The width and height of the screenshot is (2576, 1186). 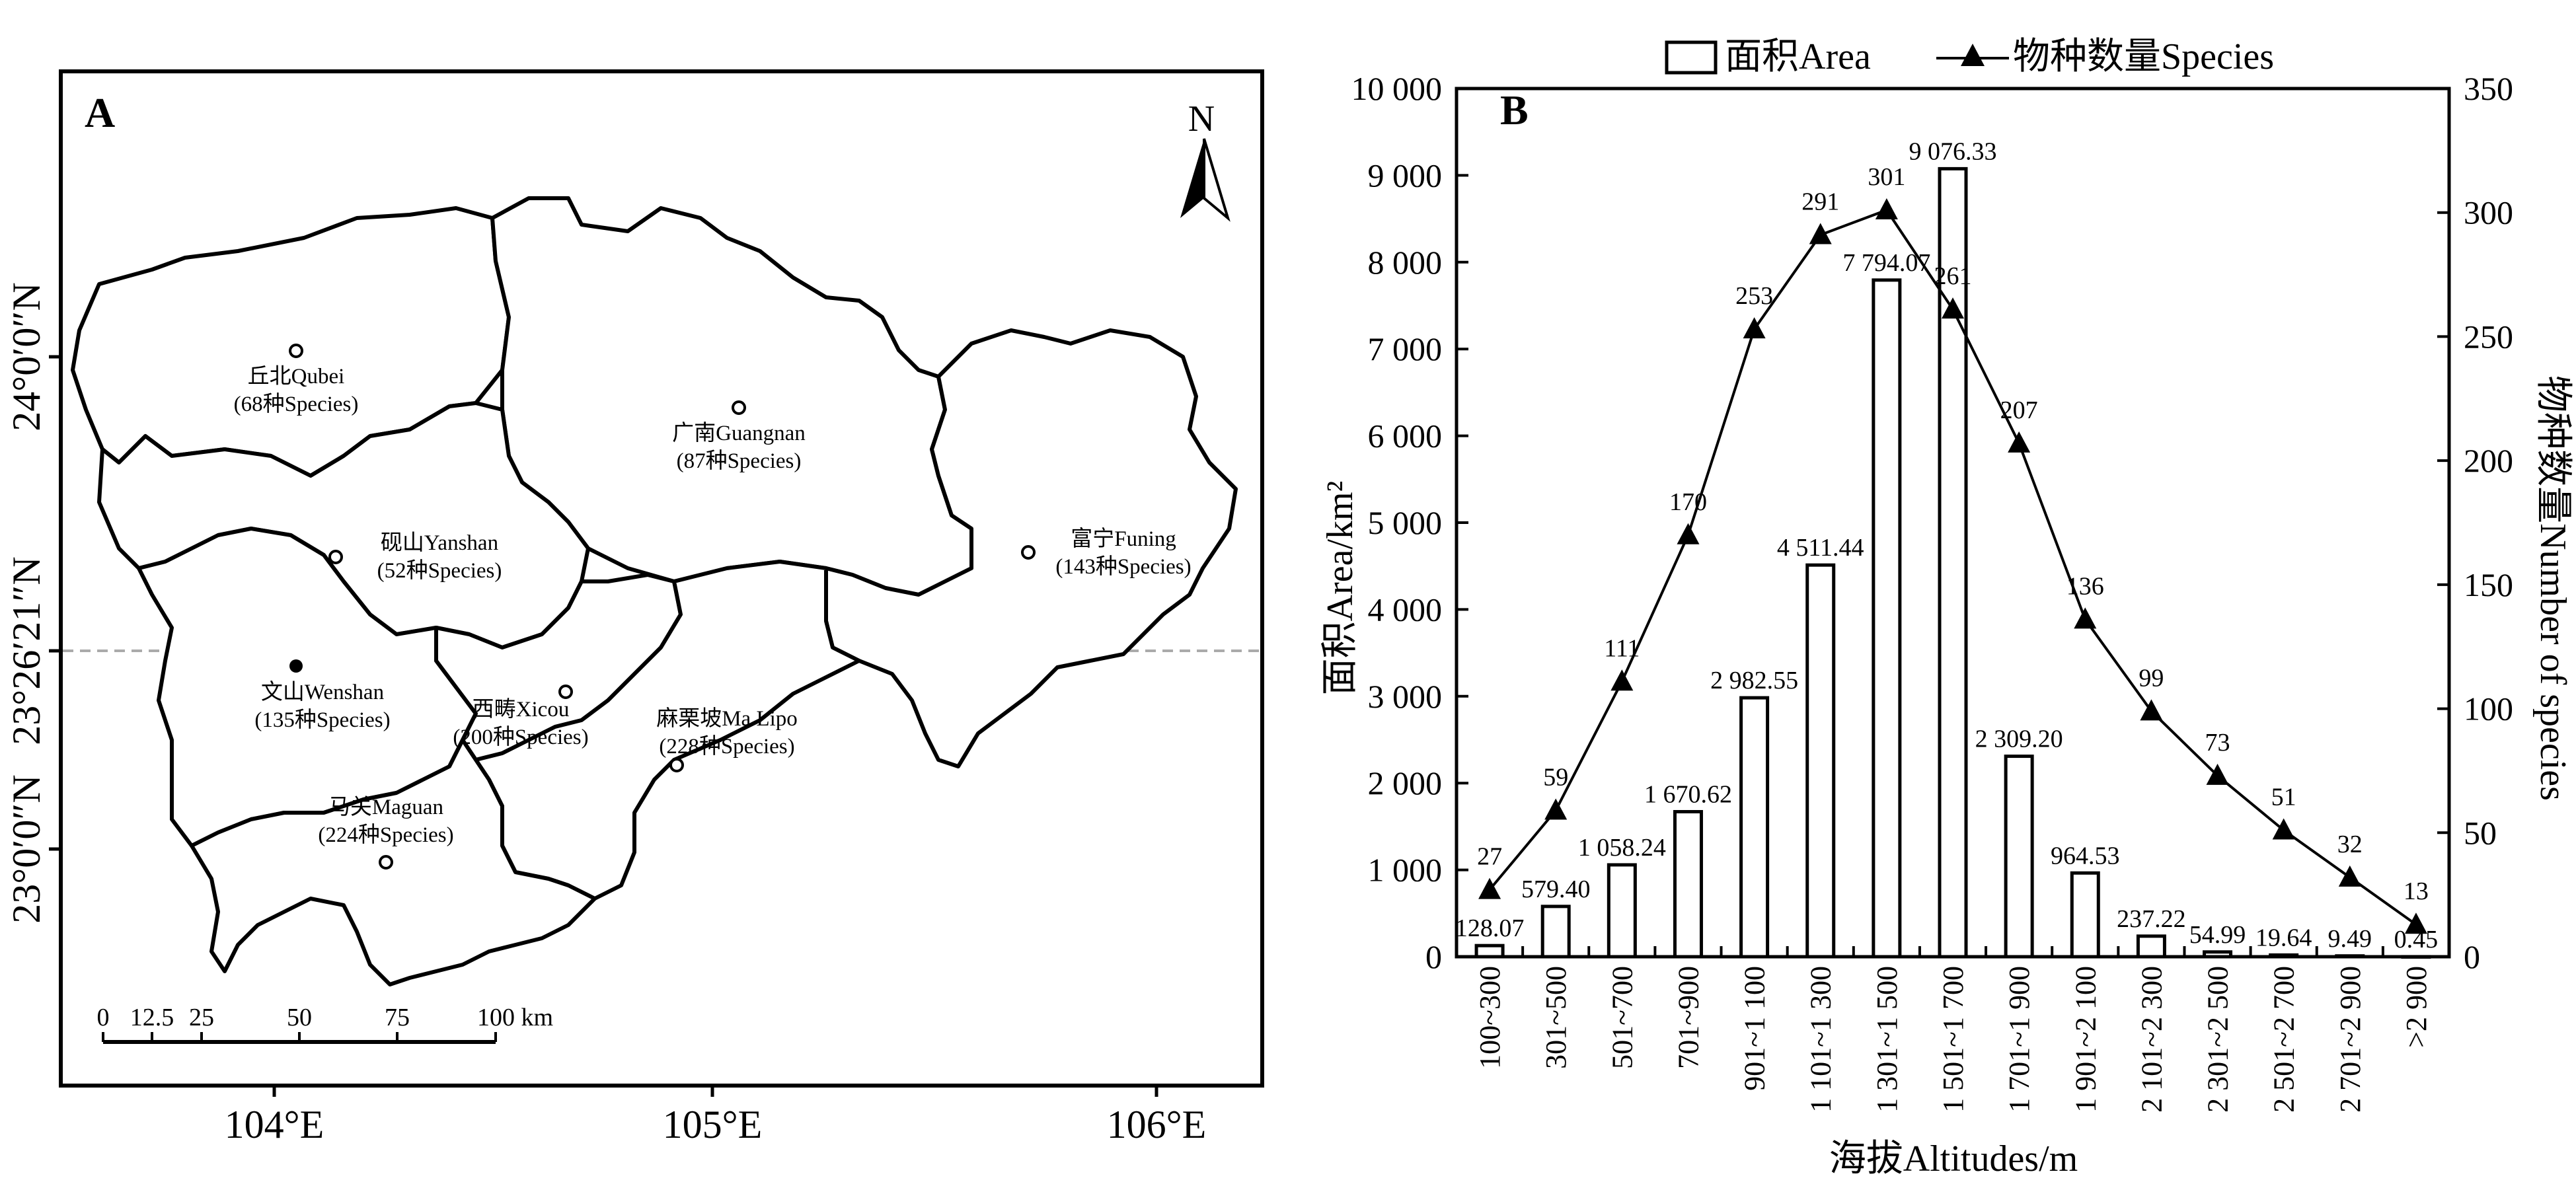 What do you see at coordinates (2019, 410) in the screenshot?
I see `species-value-label: 207` at bounding box center [2019, 410].